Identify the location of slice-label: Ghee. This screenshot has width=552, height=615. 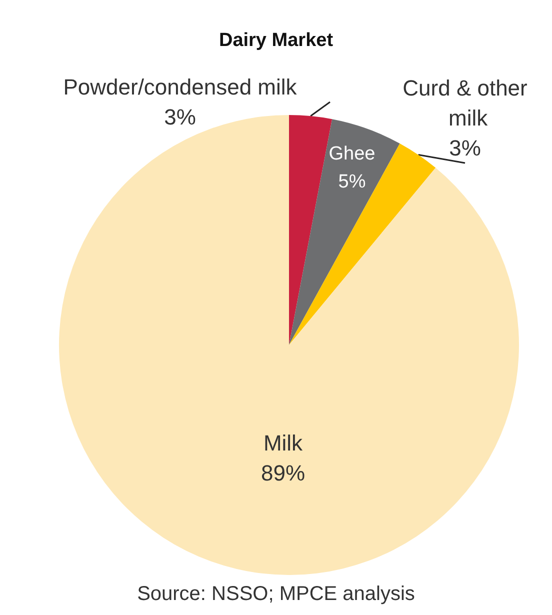
(352, 154).